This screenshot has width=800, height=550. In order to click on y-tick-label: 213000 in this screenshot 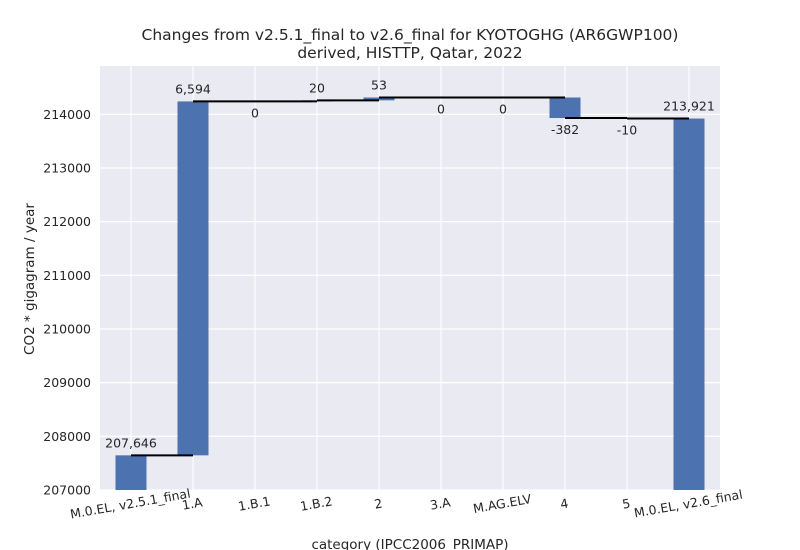, I will do `click(67, 167)`.